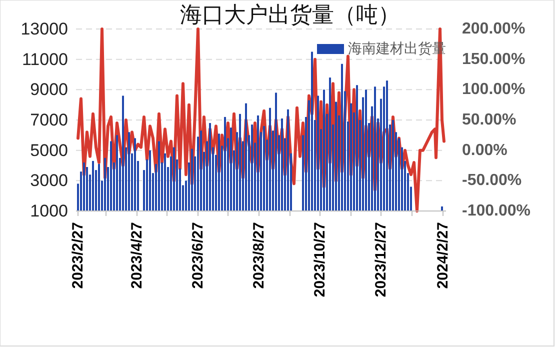  I want to click on y-tick-label: 5000, so click(49, 150).